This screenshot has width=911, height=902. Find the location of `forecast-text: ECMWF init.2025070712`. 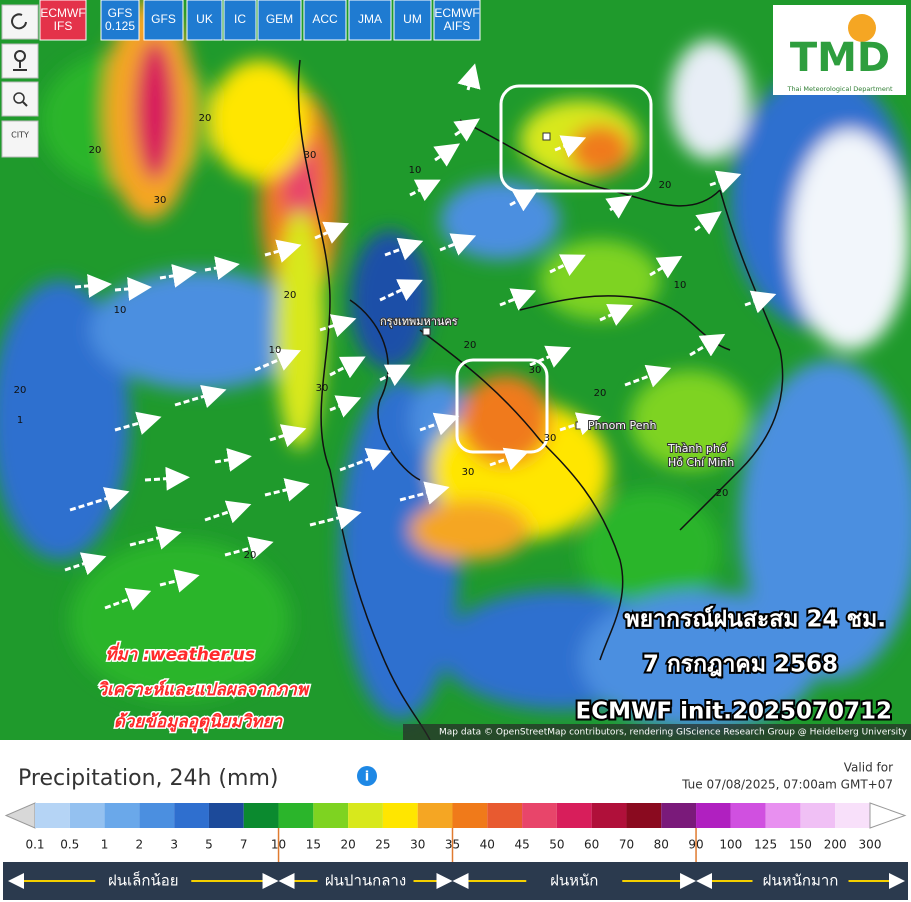

forecast-text: ECMWF init.2025070712 is located at coordinates (734, 712).